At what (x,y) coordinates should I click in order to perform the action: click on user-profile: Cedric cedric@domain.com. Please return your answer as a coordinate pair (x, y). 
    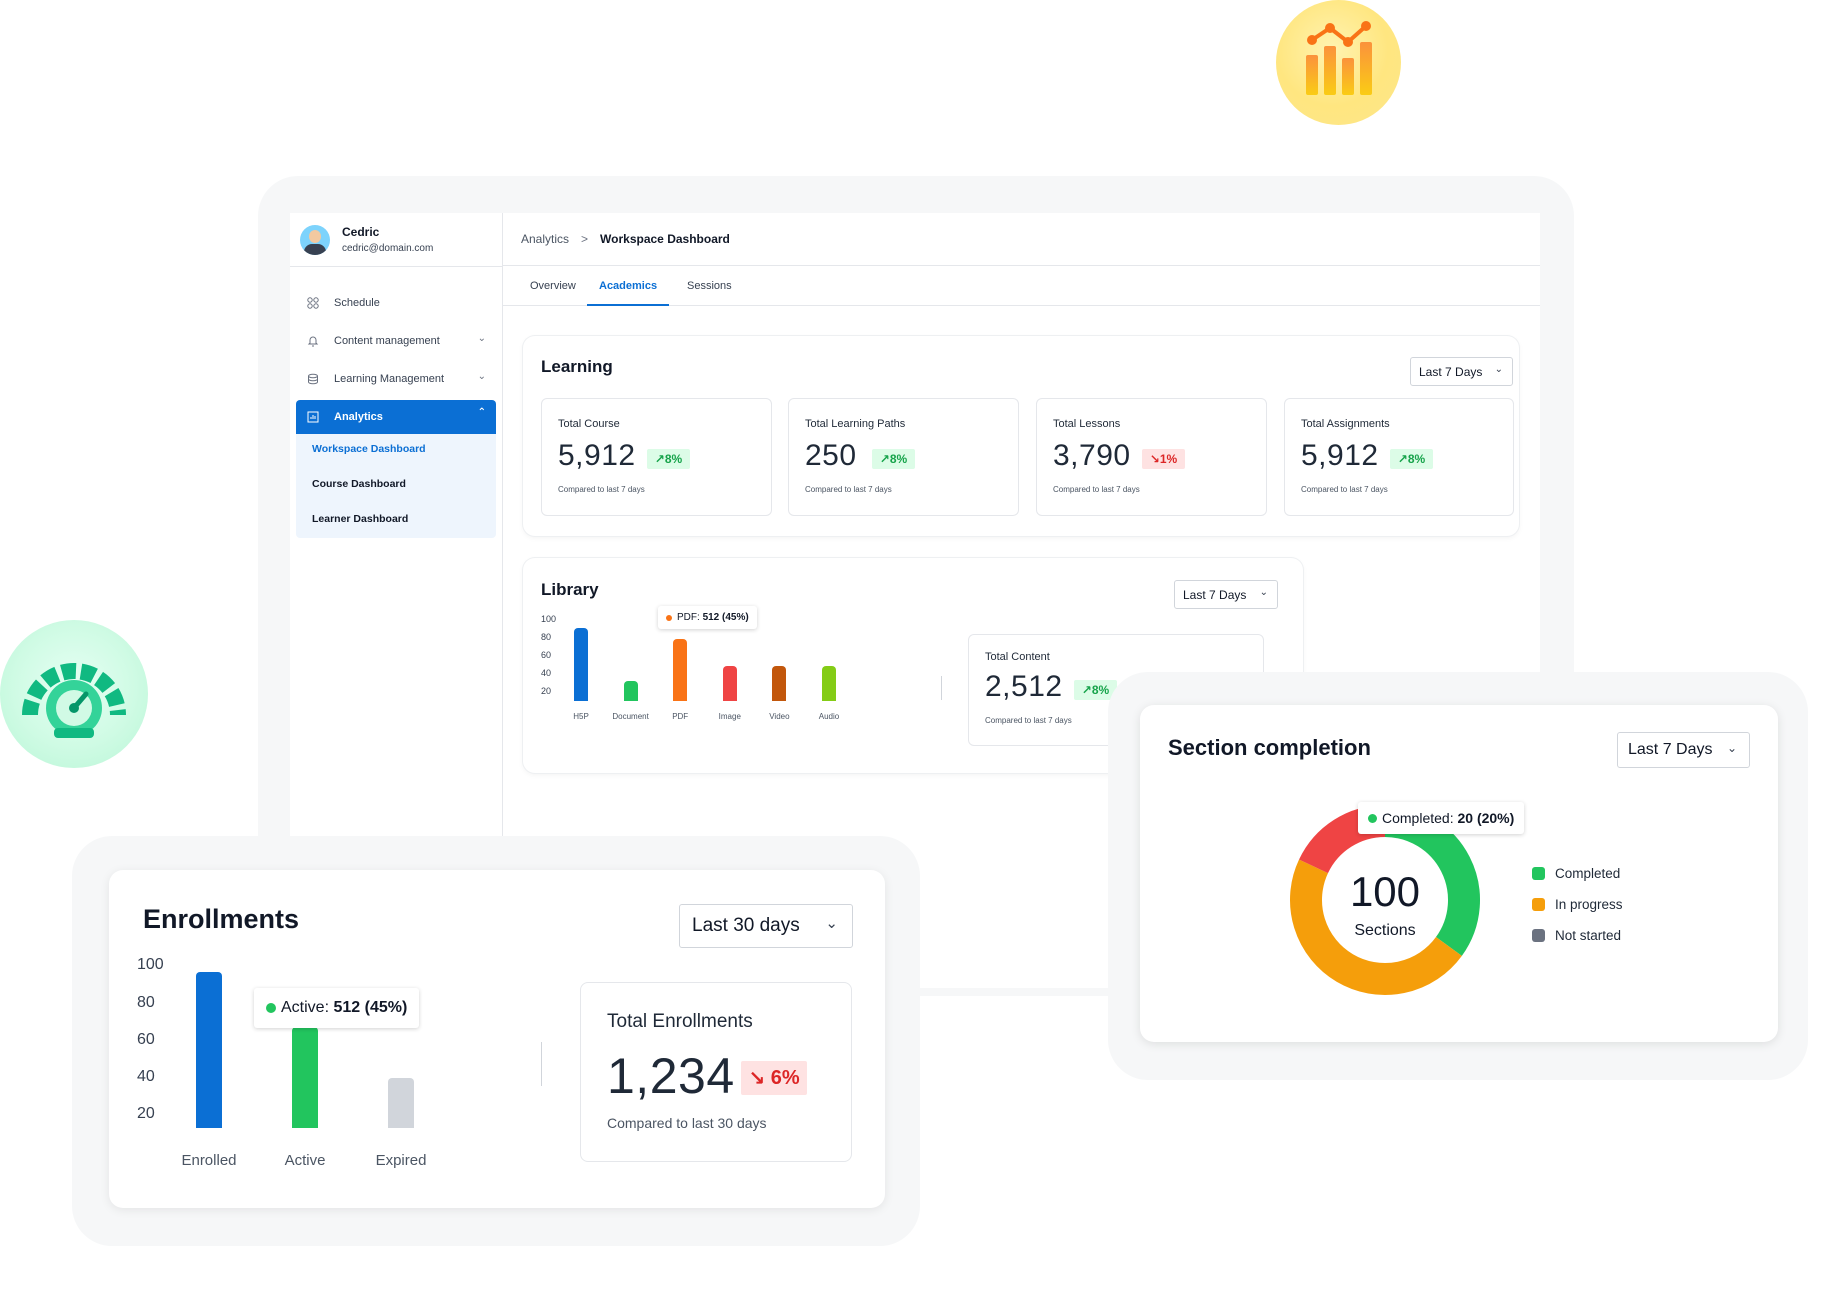
    Looking at the image, I should click on (400, 239).